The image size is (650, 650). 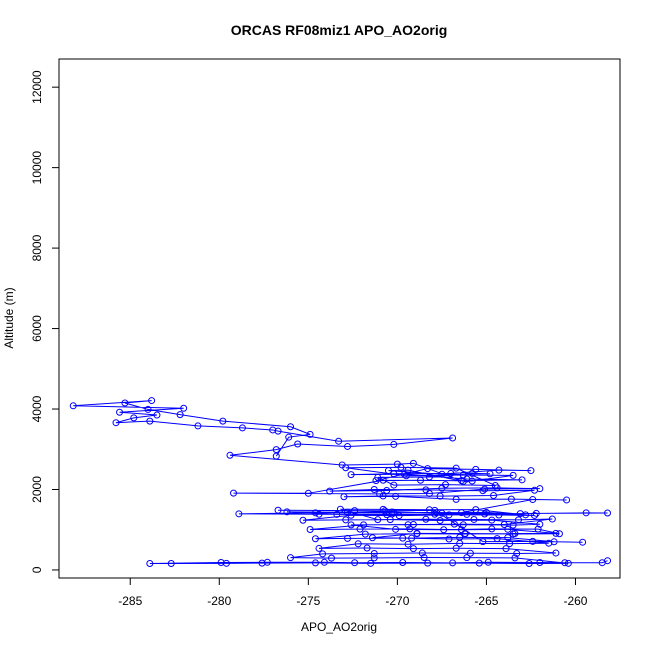 What do you see at coordinates (37, 569) in the screenshot?
I see `y-tick-label: 0` at bounding box center [37, 569].